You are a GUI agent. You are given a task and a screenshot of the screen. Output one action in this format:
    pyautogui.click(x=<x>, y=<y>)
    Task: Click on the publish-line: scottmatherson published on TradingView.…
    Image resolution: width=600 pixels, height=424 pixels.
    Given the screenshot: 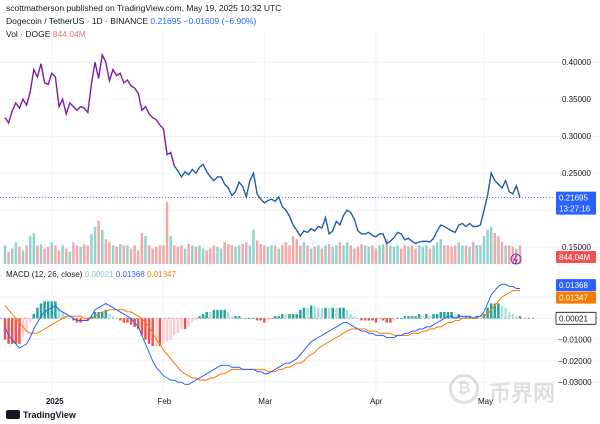 What is the action you would take?
    pyautogui.click(x=144, y=8)
    